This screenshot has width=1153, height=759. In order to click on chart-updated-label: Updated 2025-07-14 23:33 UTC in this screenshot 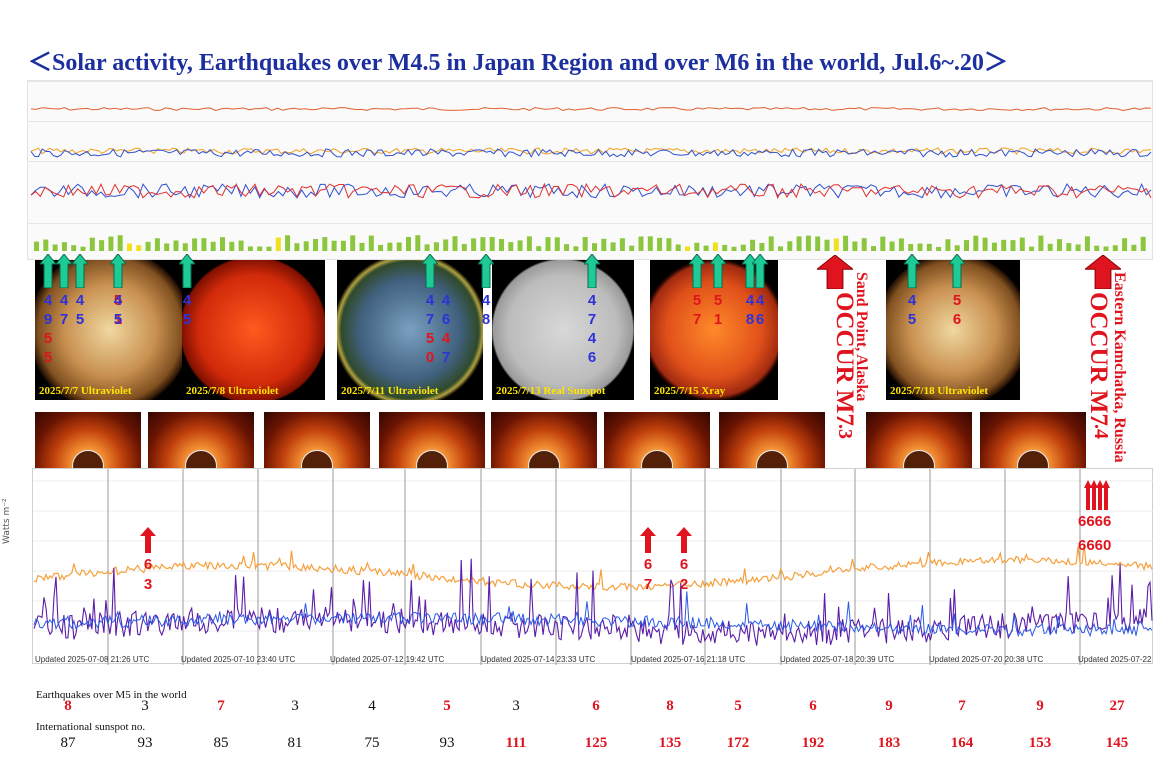, I will do `click(538, 659)`.